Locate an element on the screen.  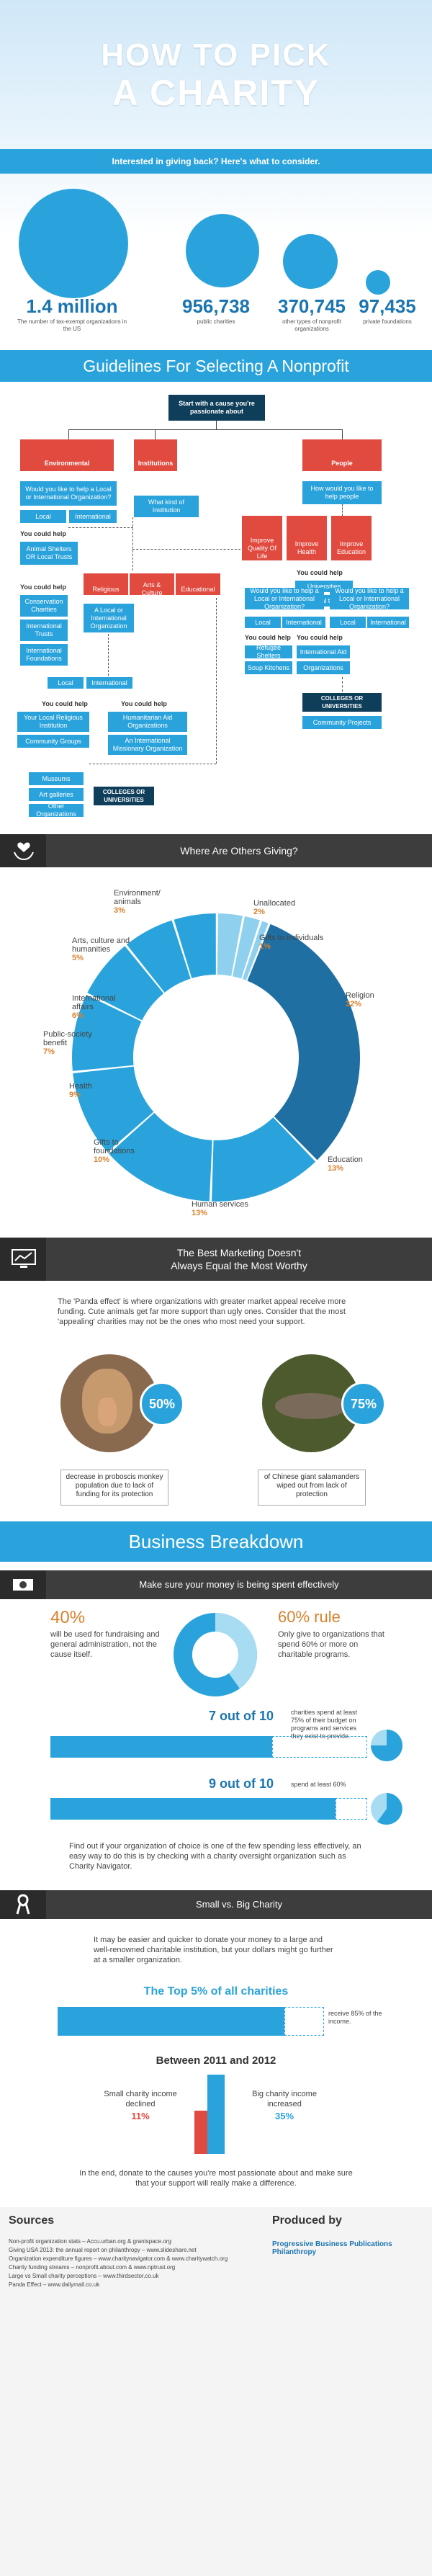
source-line: Panda Effect – www.dailymail.co.uk is located at coordinates (54, 2284).